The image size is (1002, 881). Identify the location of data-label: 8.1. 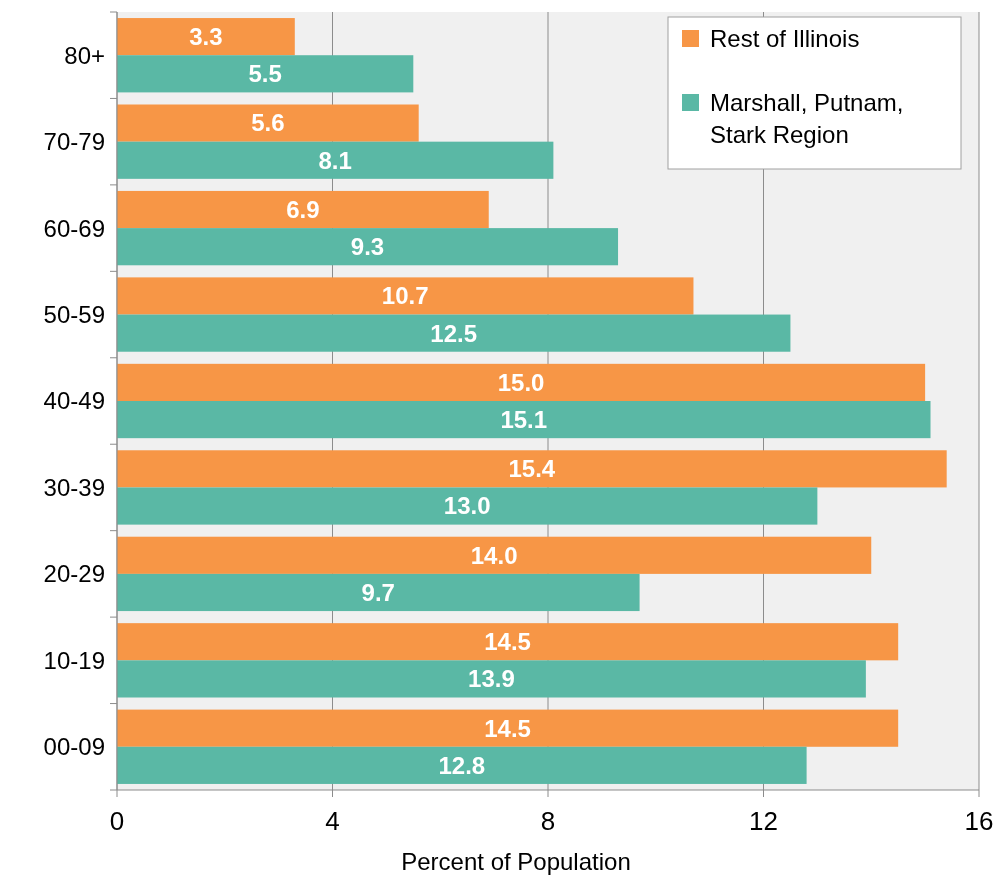
(335, 160).